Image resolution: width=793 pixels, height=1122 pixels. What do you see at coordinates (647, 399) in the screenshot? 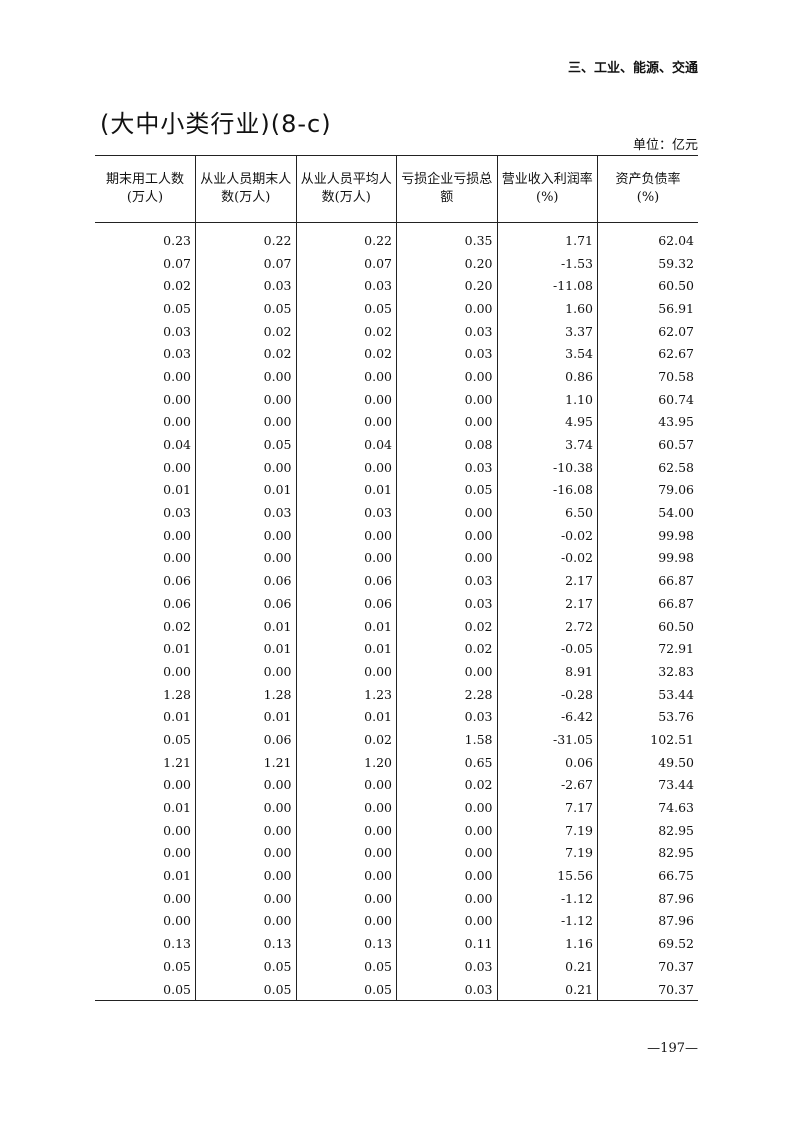
I see `table-cell: 60.74` at bounding box center [647, 399].